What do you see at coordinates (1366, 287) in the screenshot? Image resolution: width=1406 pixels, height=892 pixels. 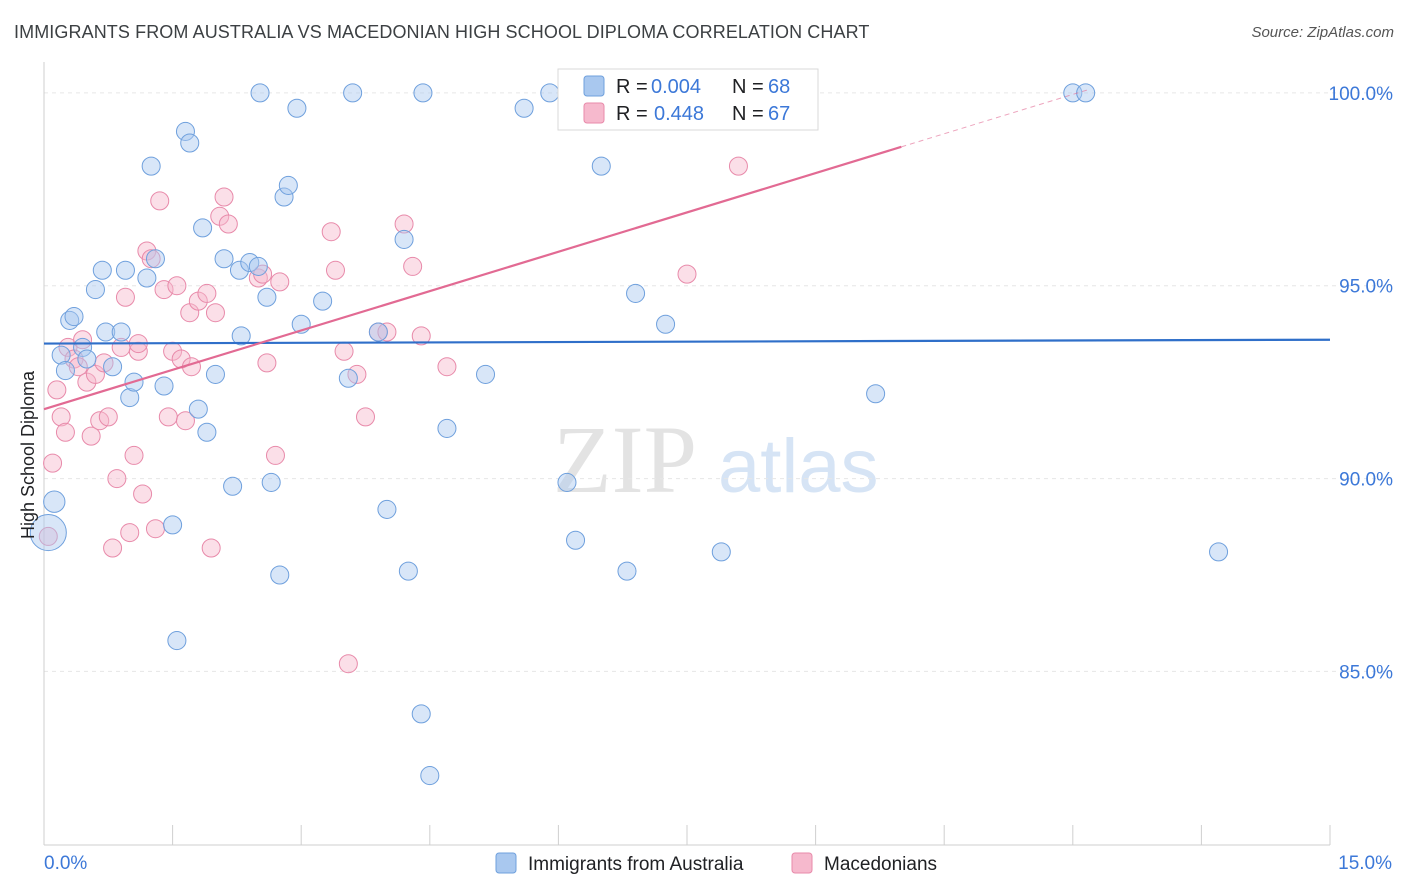 I see `y-tick-label-95: 95.0%` at bounding box center [1366, 287].